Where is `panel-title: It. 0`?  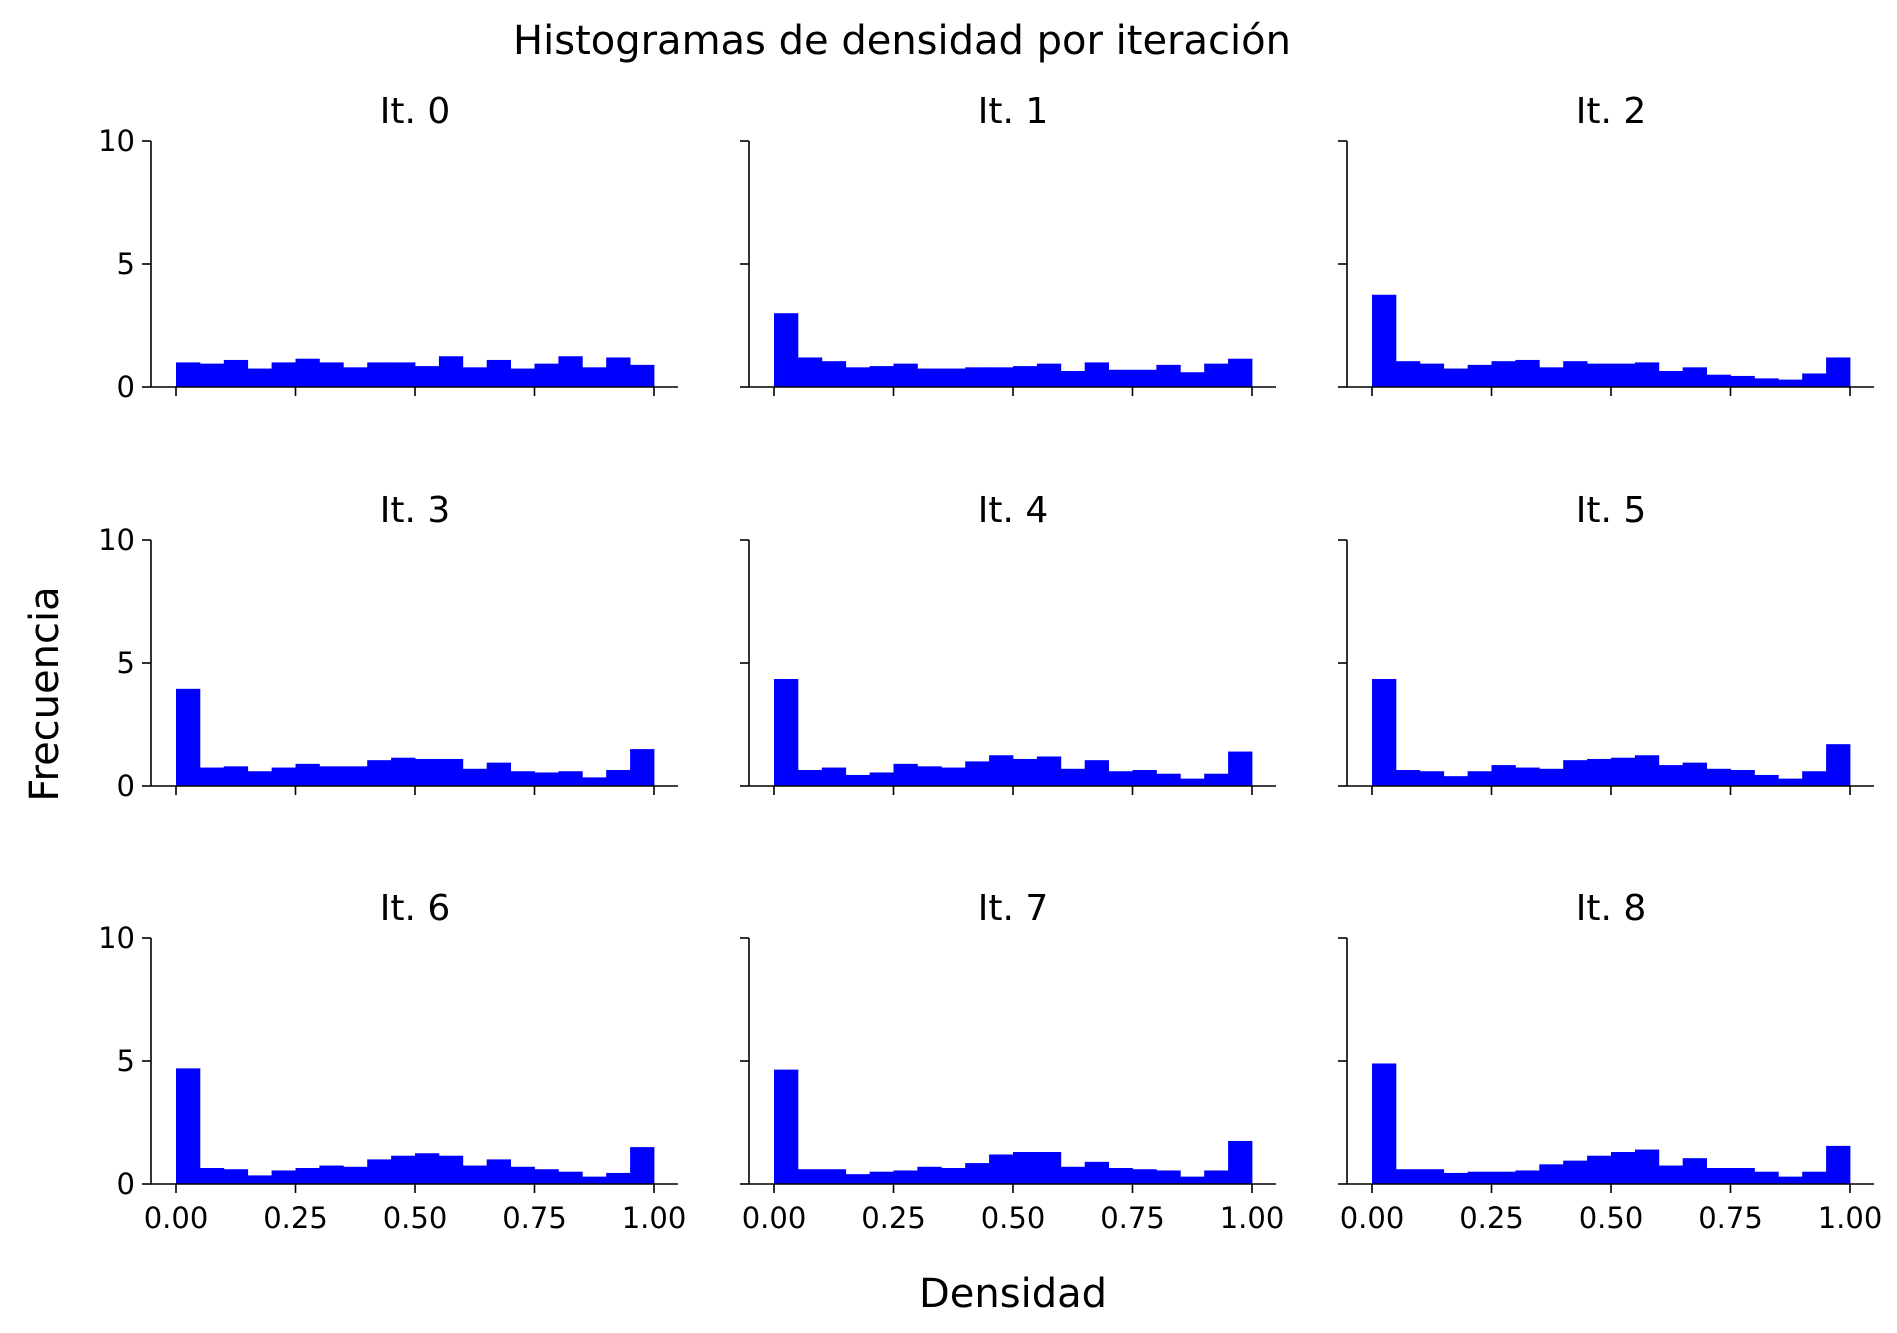 panel-title: It. 0 is located at coordinates (415, 111).